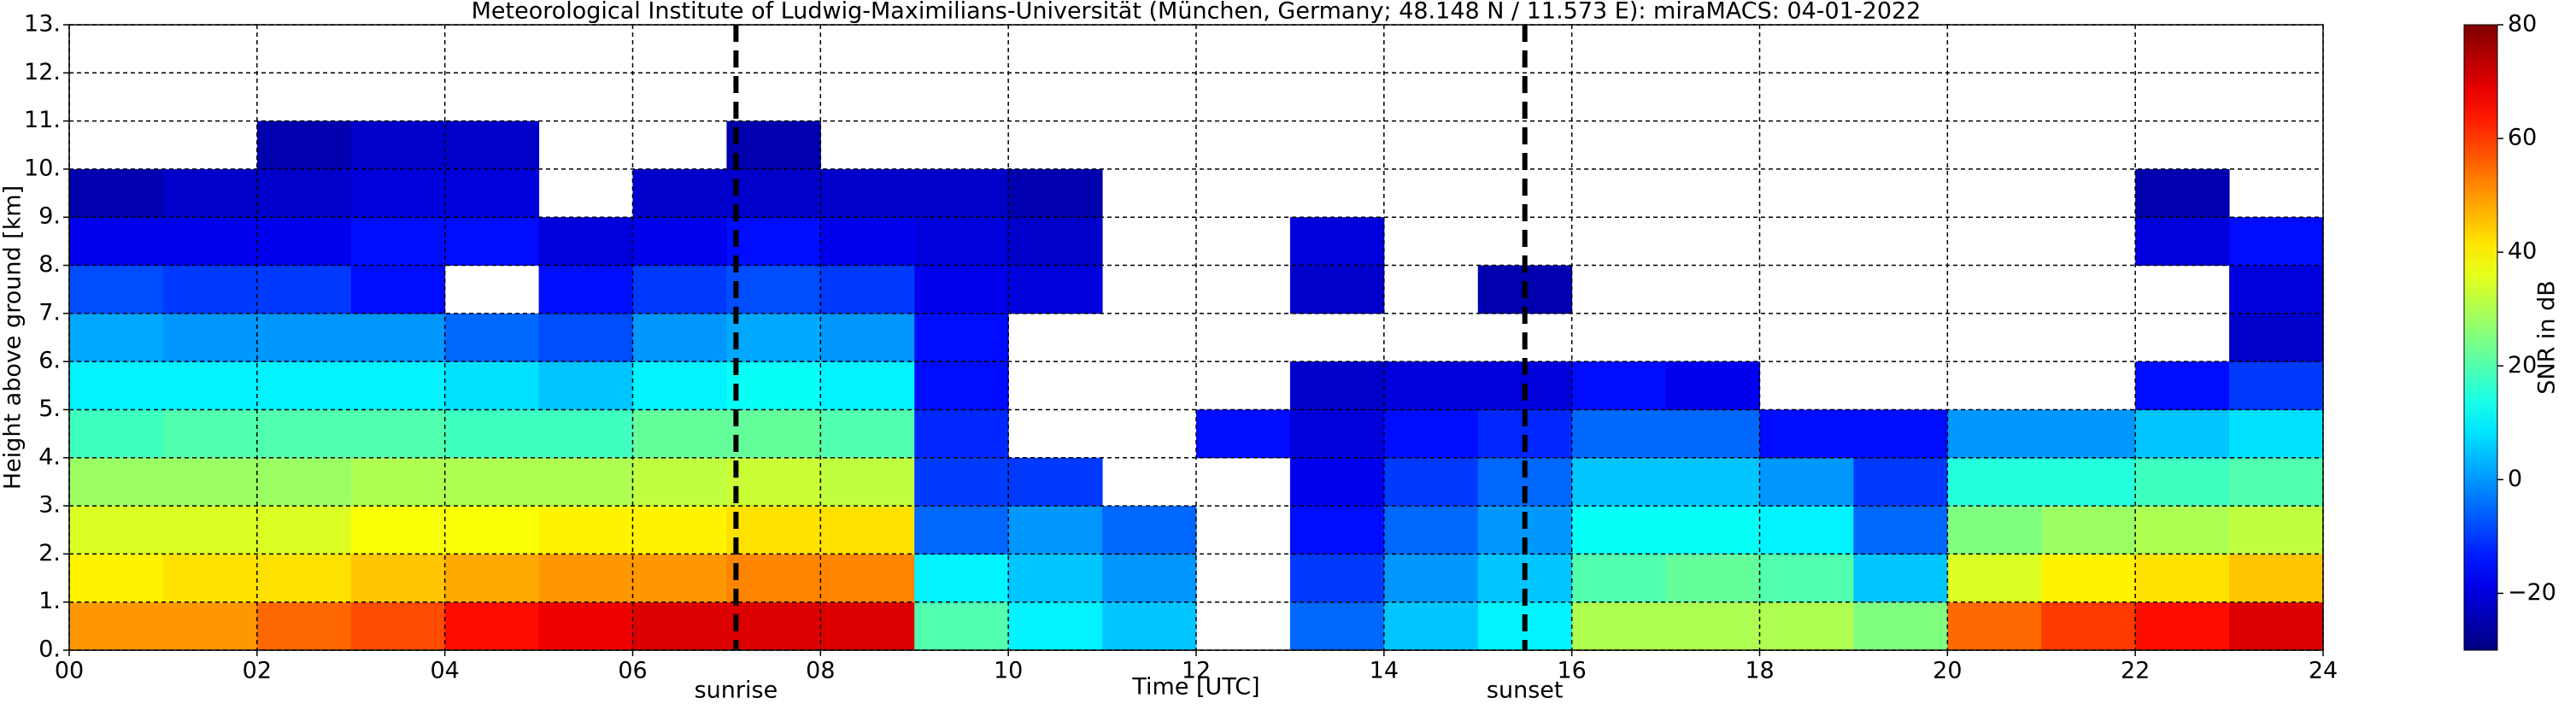 This screenshot has width=2576, height=704. What do you see at coordinates (2532, 592) in the screenshot?
I see `colorbar-tick-label: −20` at bounding box center [2532, 592].